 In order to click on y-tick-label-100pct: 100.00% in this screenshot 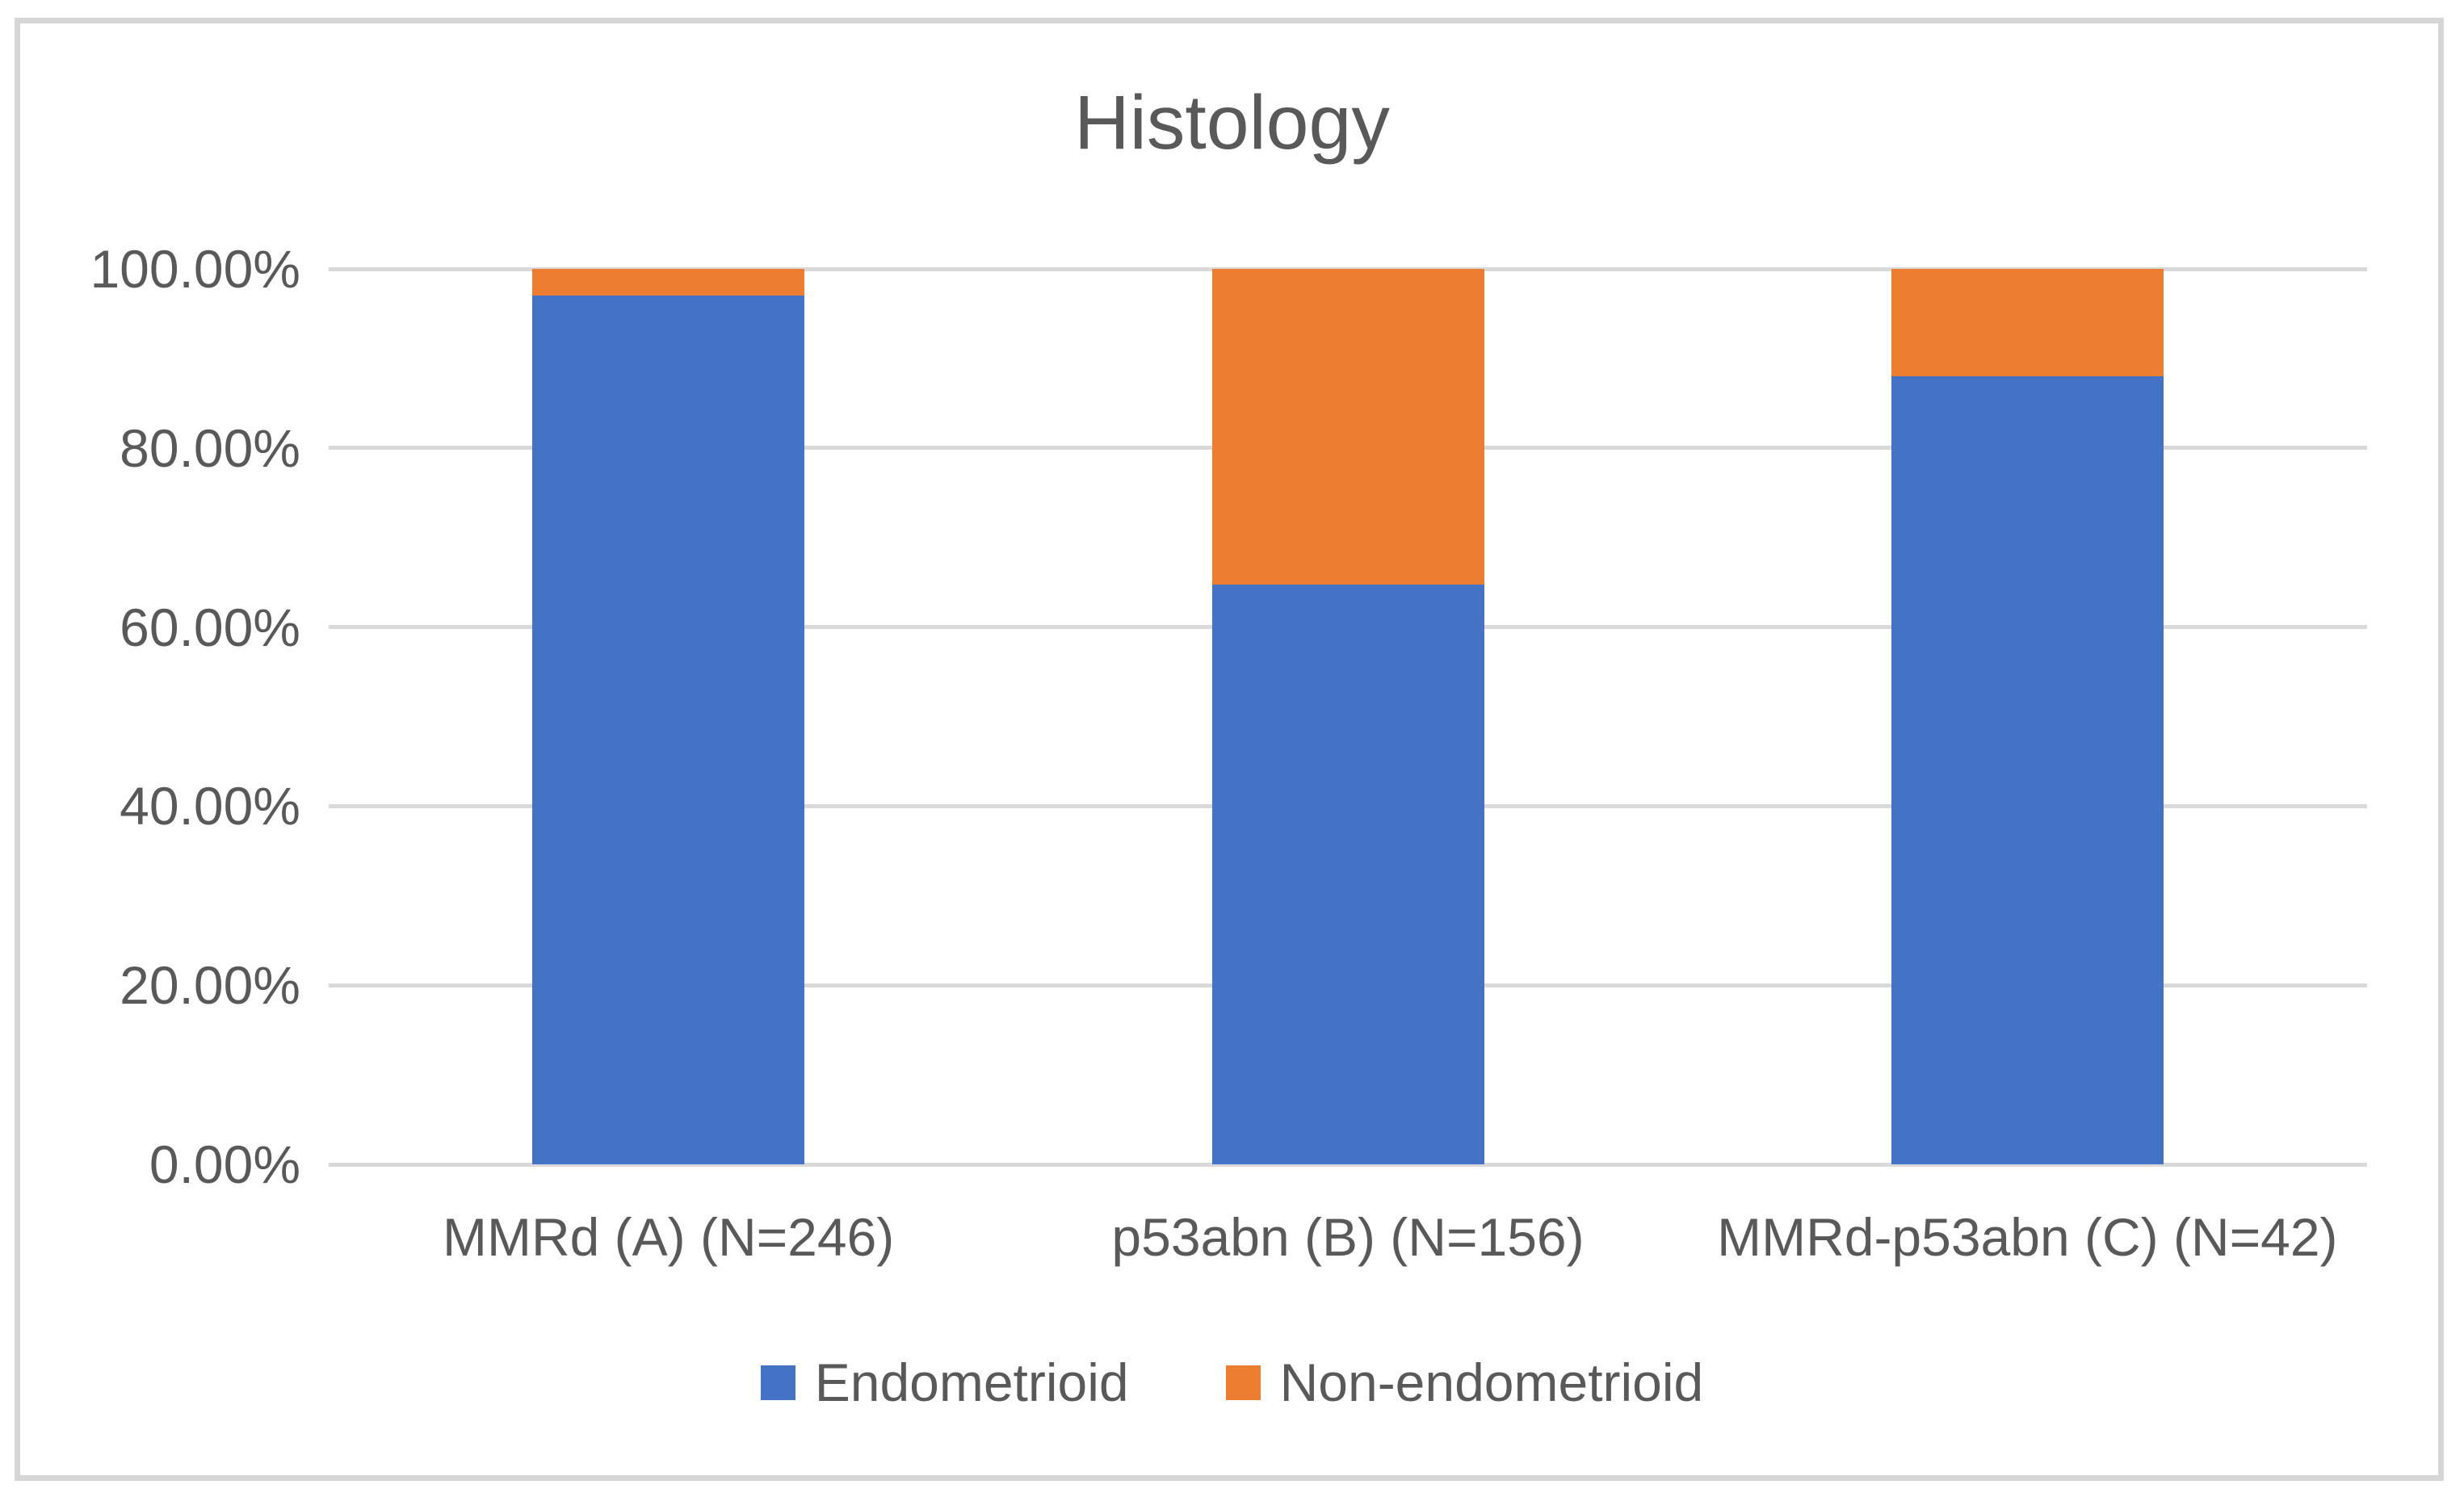, I will do `click(195, 269)`.